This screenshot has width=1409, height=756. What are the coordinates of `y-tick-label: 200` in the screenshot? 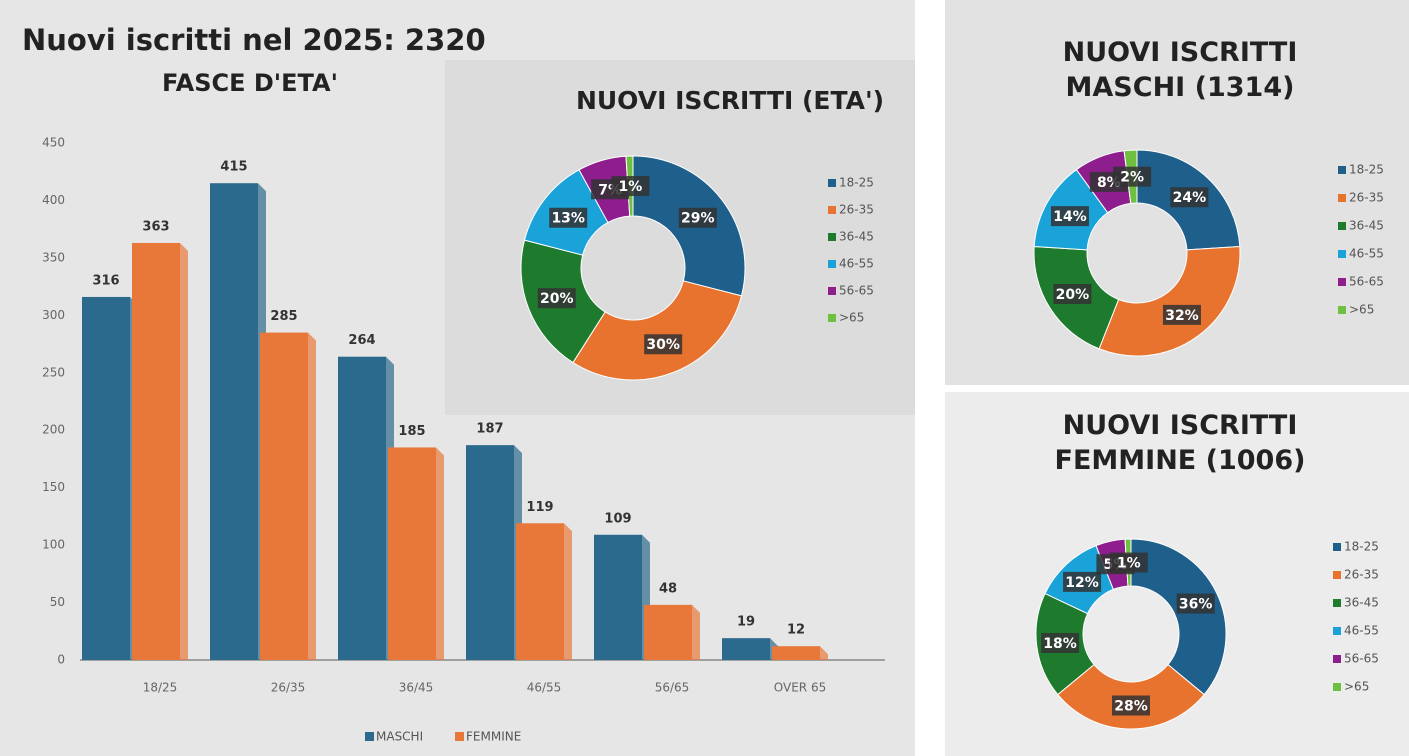 It's located at (53, 430).